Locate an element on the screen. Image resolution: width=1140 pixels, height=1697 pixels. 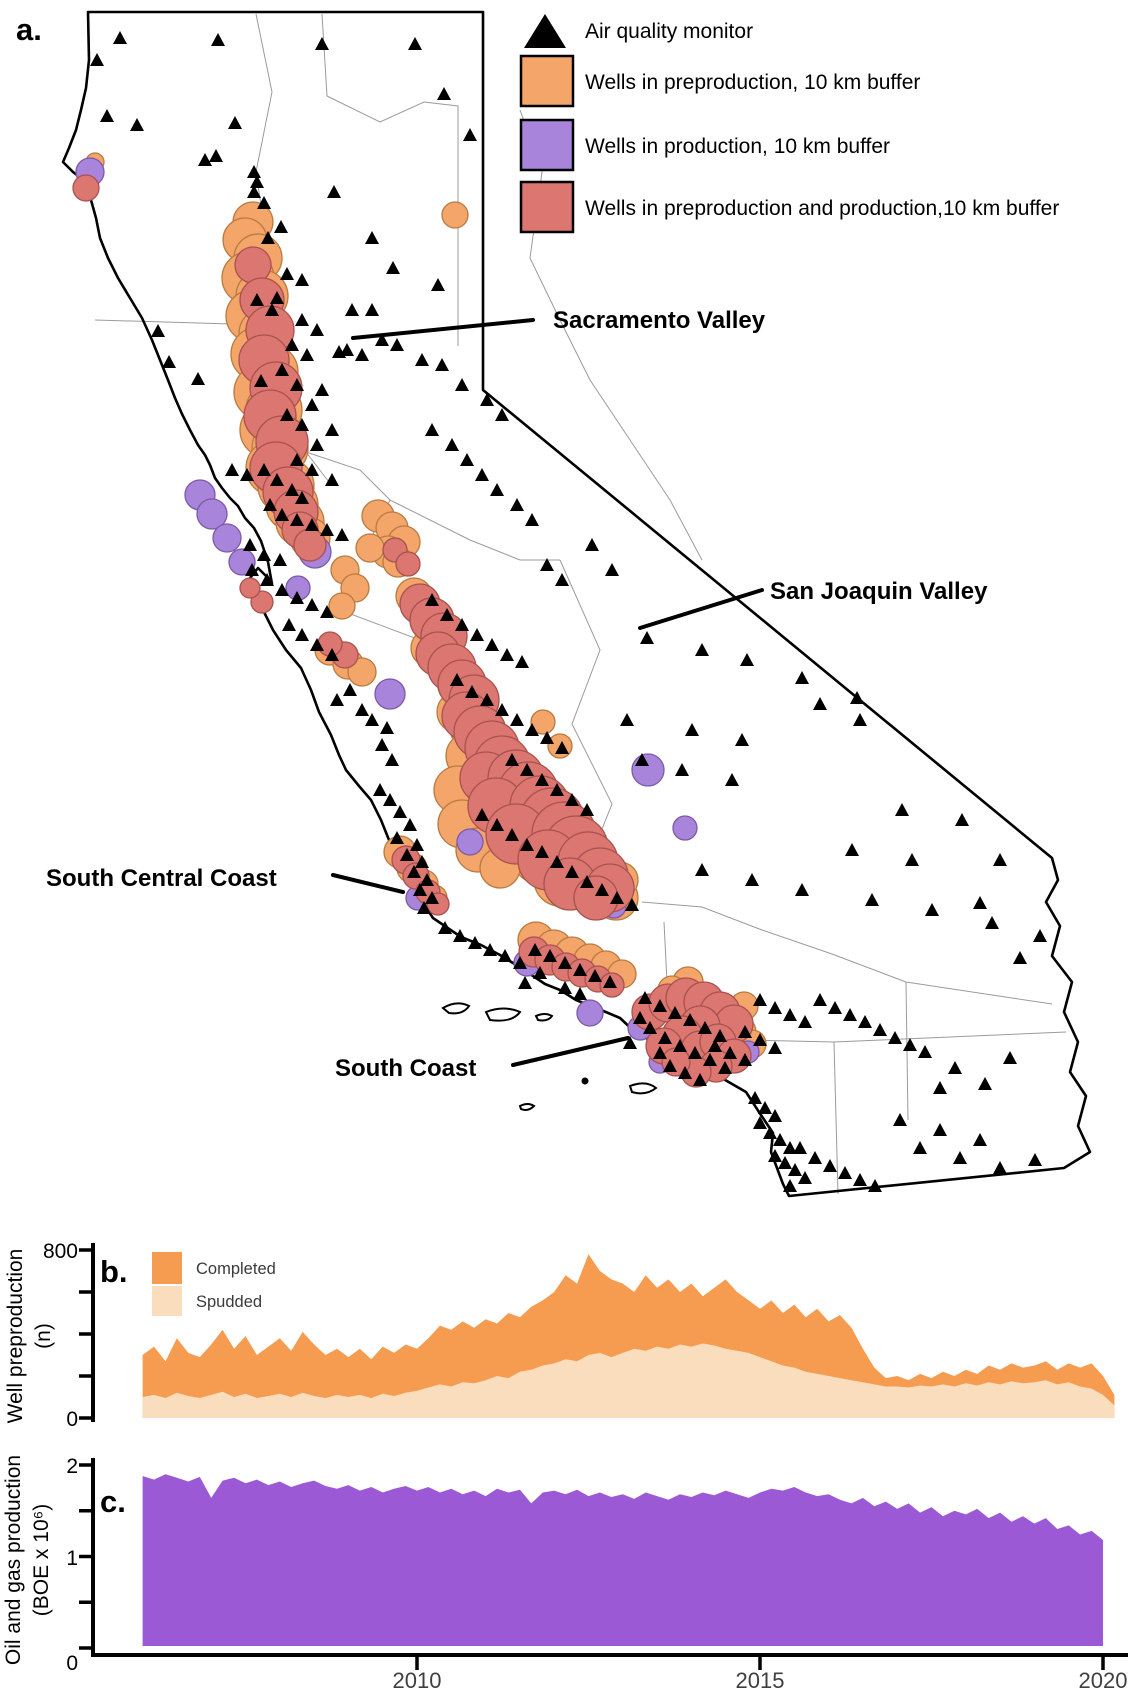
channel-islands is located at coordinates (549, 1056).